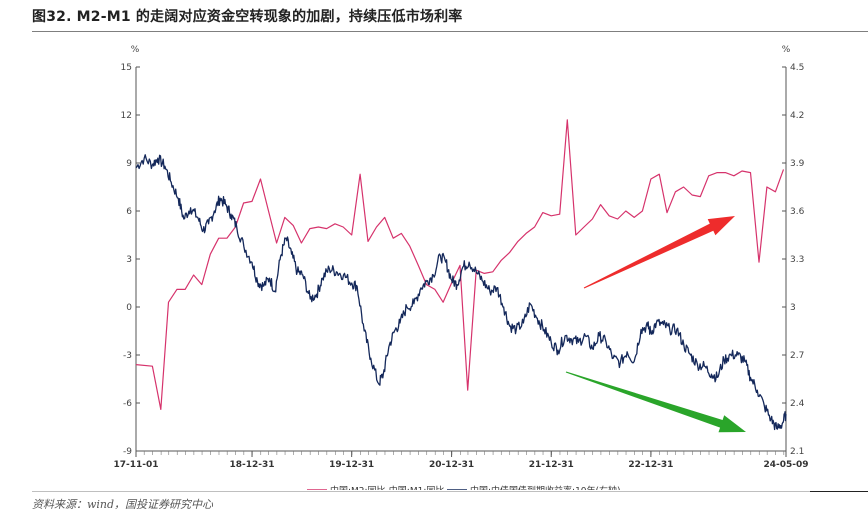 This screenshot has height=514, width=868. What do you see at coordinates (797, 452) in the screenshot?
I see `right-tick-label: 2.1` at bounding box center [797, 452].